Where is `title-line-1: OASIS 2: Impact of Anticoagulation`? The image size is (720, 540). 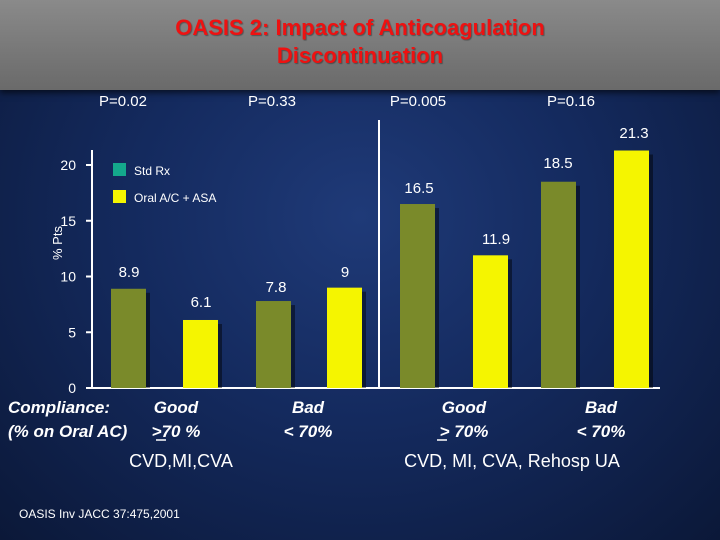
title-line-1: OASIS 2: Impact of Anticoagulation is located at coordinates (360, 27).